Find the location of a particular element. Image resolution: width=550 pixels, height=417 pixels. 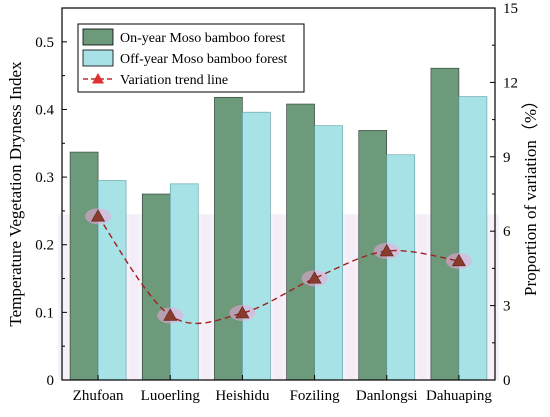

legend-box is located at coordinates (191, 58).